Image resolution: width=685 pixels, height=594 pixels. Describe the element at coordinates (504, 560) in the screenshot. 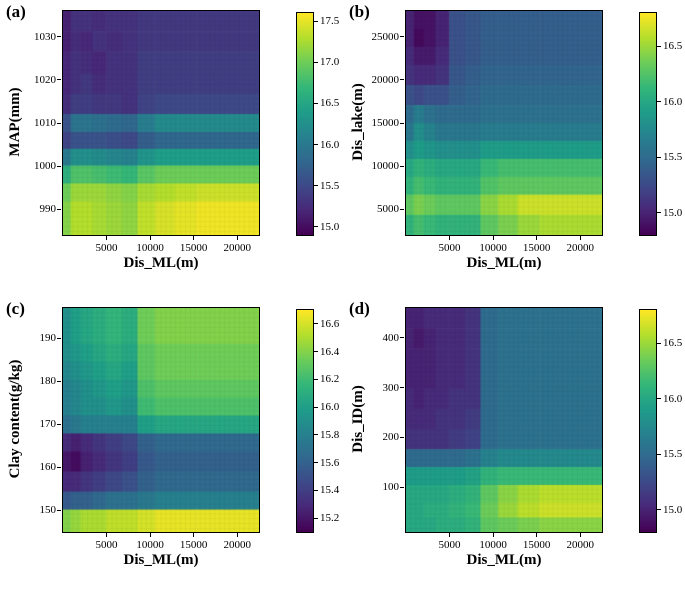

I see `x-axis-label-d: Dis_ML(m)` at that location.